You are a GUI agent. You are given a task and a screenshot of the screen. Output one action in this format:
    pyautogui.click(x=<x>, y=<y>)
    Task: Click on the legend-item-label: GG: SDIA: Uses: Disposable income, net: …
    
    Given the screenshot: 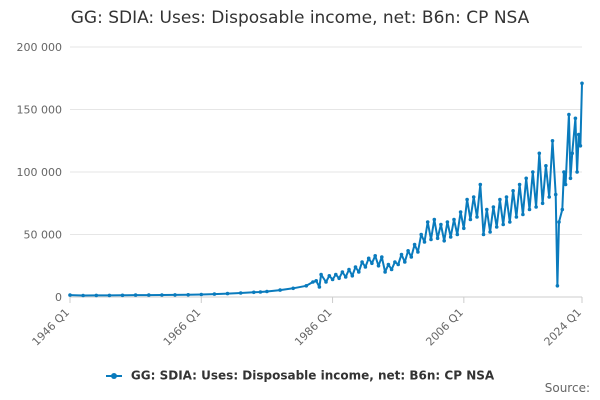 What is the action you would take?
    pyautogui.click(x=312, y=375)
    